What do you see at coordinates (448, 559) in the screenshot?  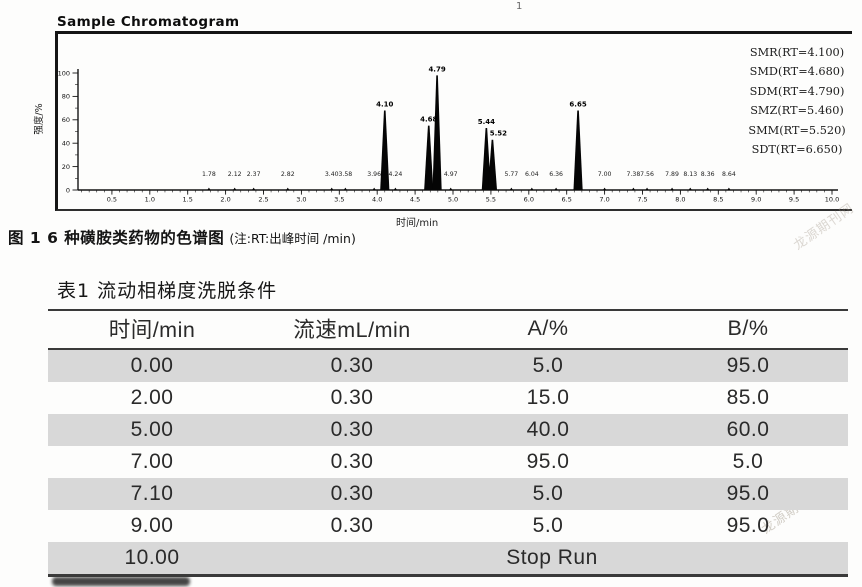 I see `table-final-row: 10.00 Stop Run` at bounding box center [448, 559].